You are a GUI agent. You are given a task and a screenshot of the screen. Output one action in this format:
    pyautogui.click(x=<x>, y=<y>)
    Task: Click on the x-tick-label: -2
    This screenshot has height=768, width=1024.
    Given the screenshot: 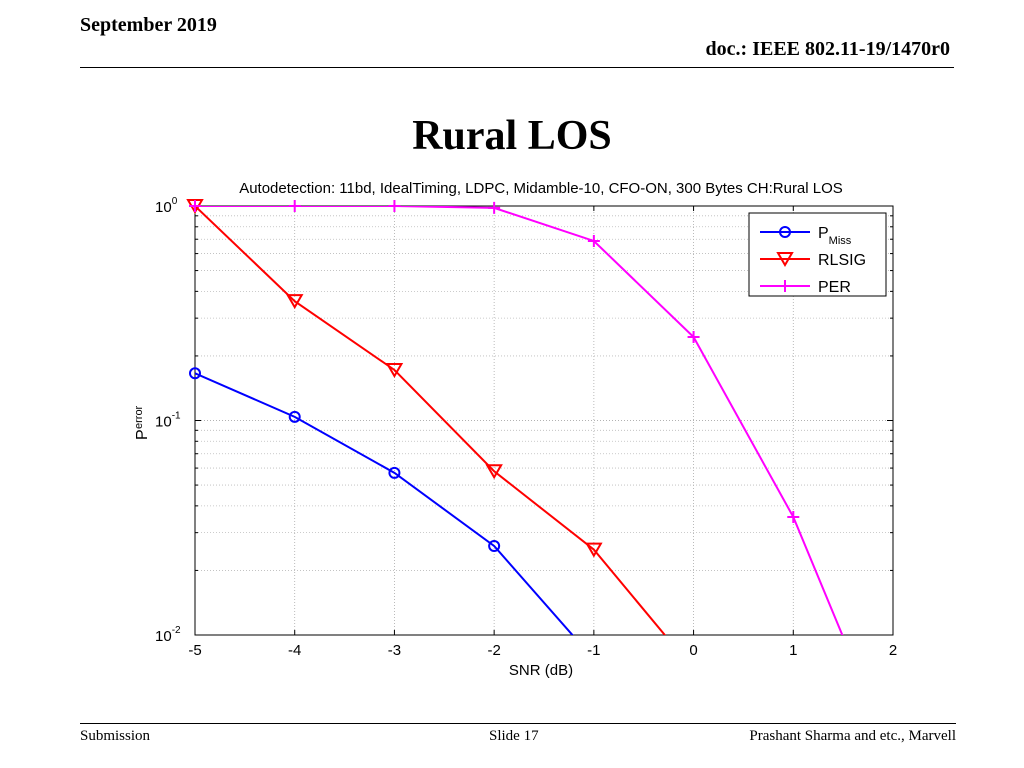 What is the action you would take?
    pyautogui.click(x=493, y=650)
    